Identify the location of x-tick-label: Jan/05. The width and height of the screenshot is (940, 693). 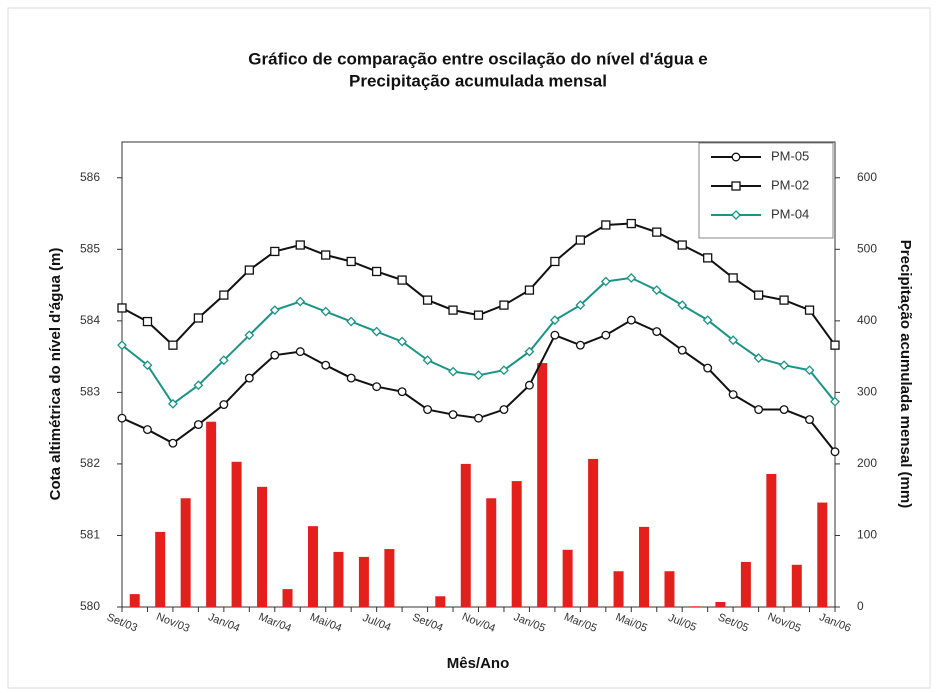
(529, 622).